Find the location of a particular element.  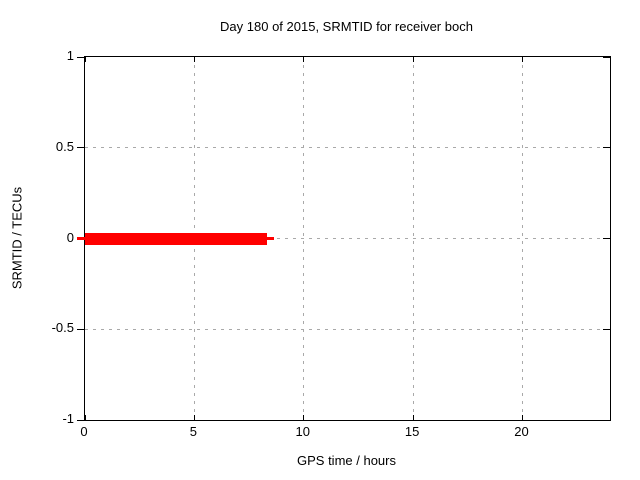

y-axis-label: SRMTID / TECUs is located at coordinates (17, 238).